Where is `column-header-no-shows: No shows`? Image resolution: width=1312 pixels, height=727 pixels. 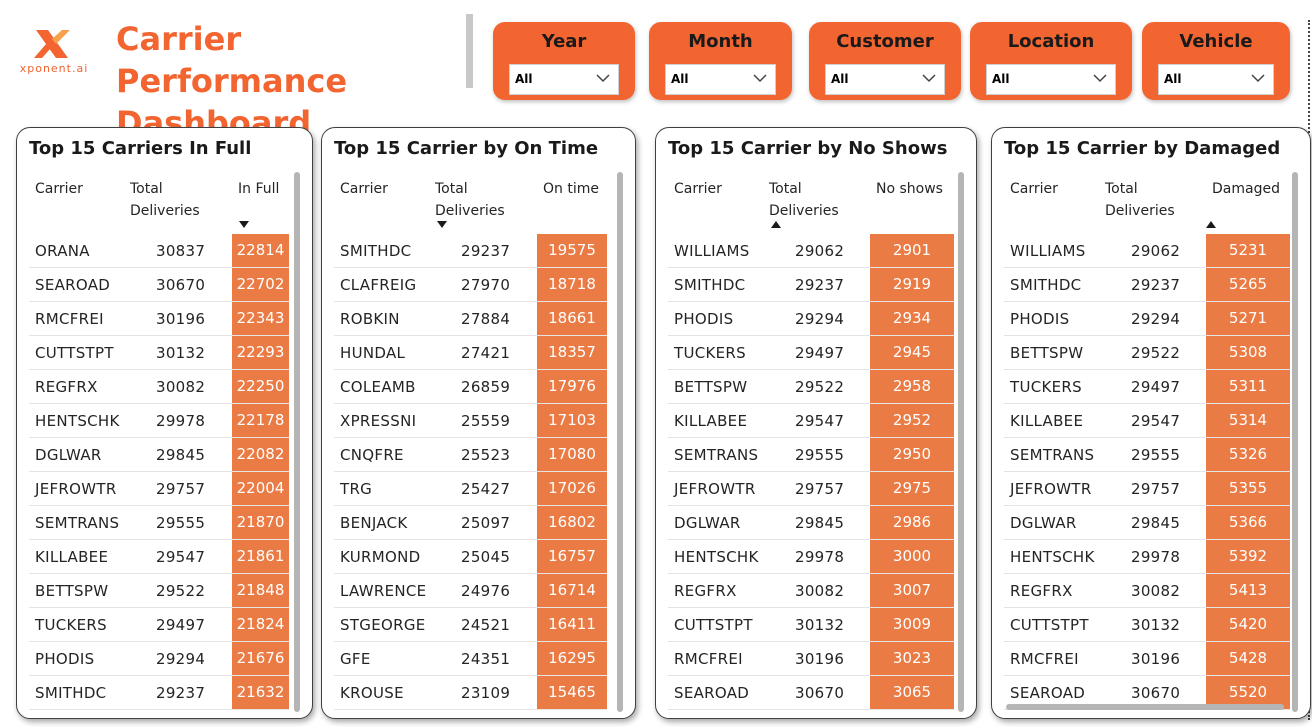 column-header-no-shows: No shows is located at coordinates (909, 189).